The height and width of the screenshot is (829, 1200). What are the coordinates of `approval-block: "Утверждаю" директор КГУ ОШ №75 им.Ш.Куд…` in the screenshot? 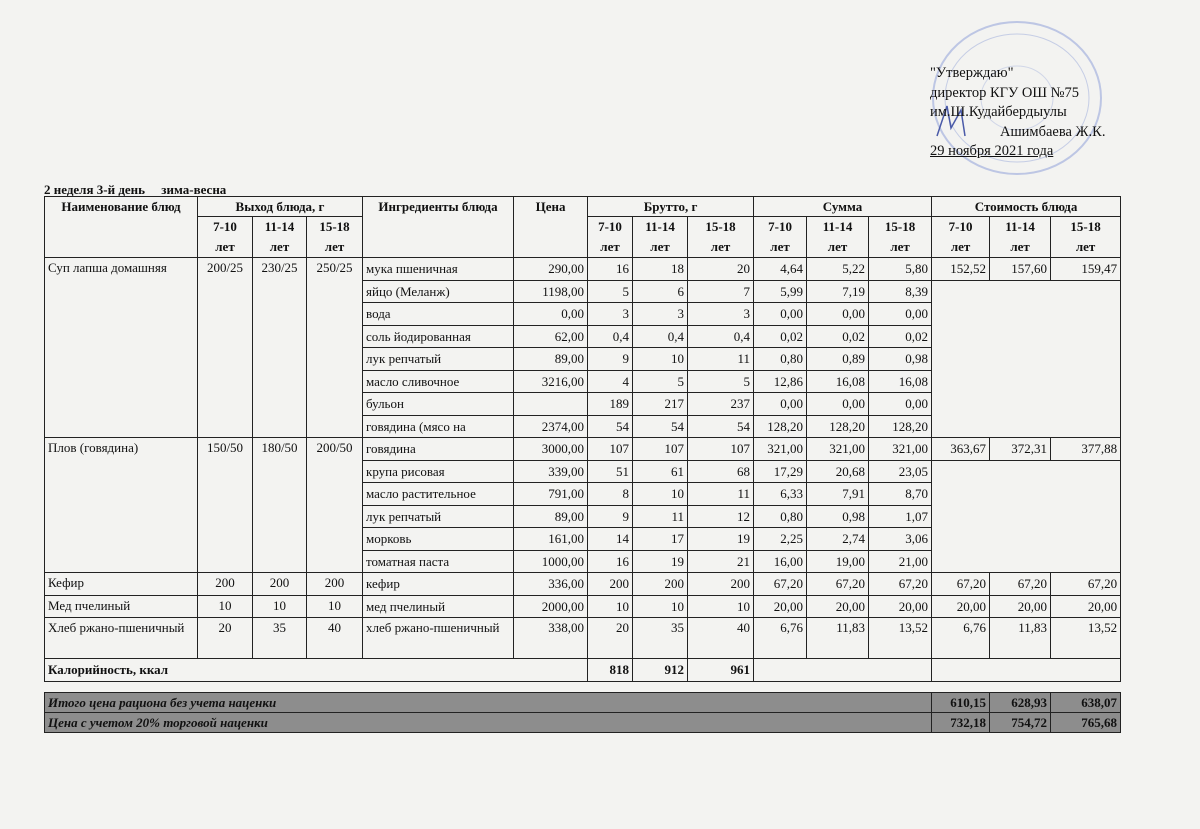 It's located at (1017, 113).